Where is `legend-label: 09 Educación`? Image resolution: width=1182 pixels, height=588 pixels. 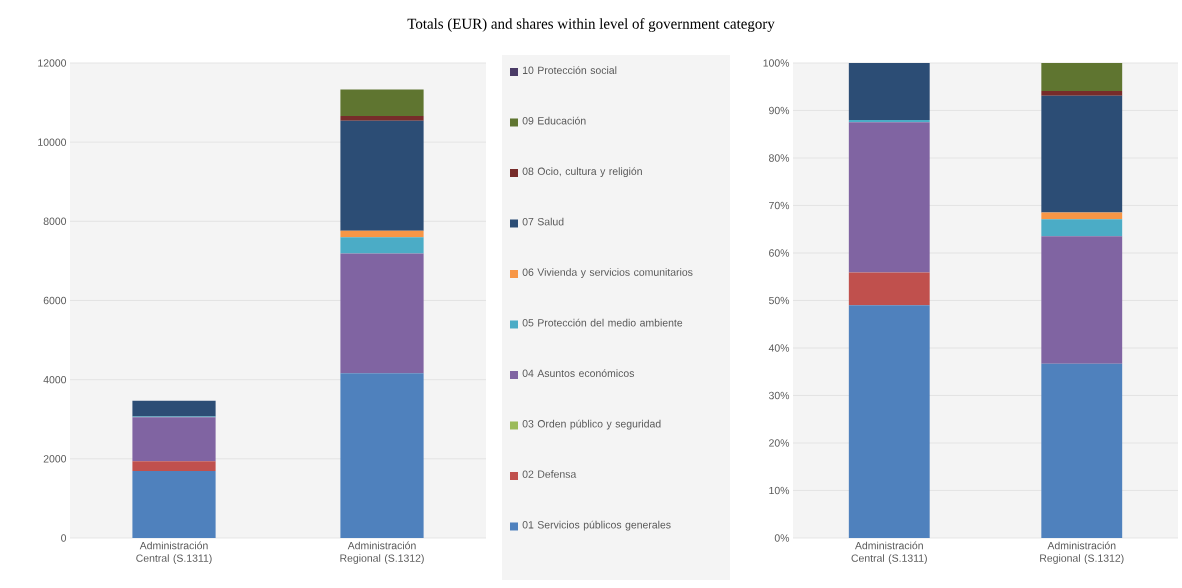
legend-label: 09 Educación is located at coordinates (554, 120).